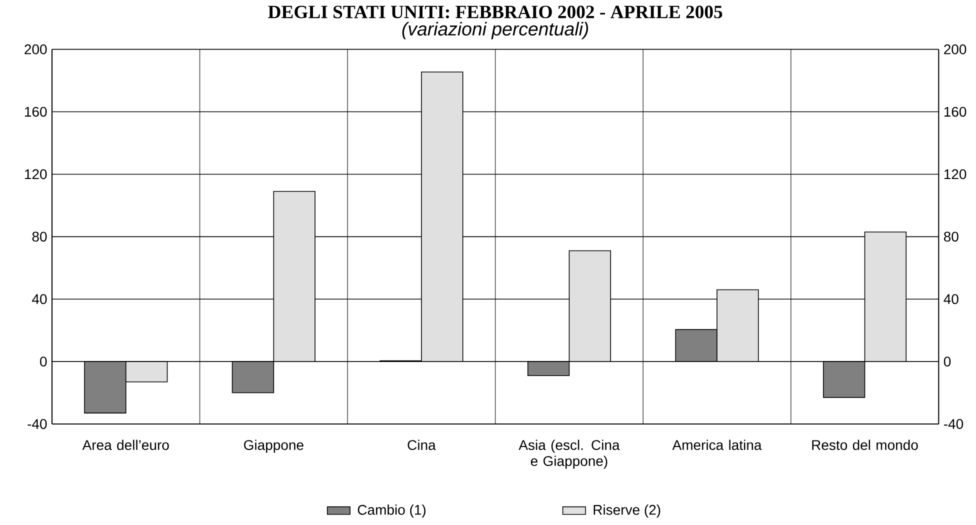  Describe the element at coordinates (37, 423) in the screenshot. I see `y-tick-label: -40` at that location.